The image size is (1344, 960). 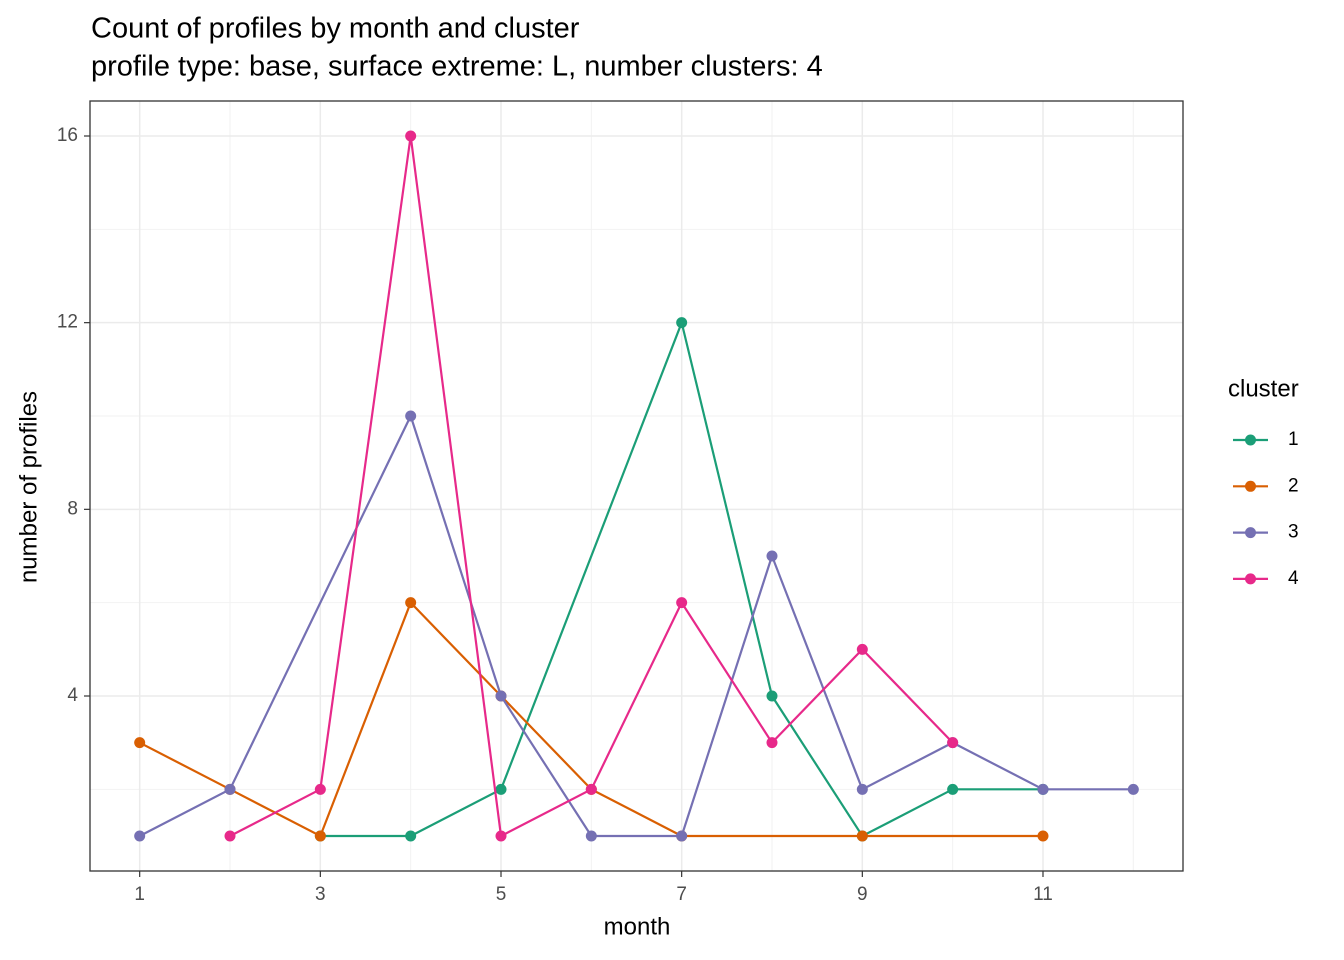 I want to click on y-tick-label: 12, so click(x=67, y=322).